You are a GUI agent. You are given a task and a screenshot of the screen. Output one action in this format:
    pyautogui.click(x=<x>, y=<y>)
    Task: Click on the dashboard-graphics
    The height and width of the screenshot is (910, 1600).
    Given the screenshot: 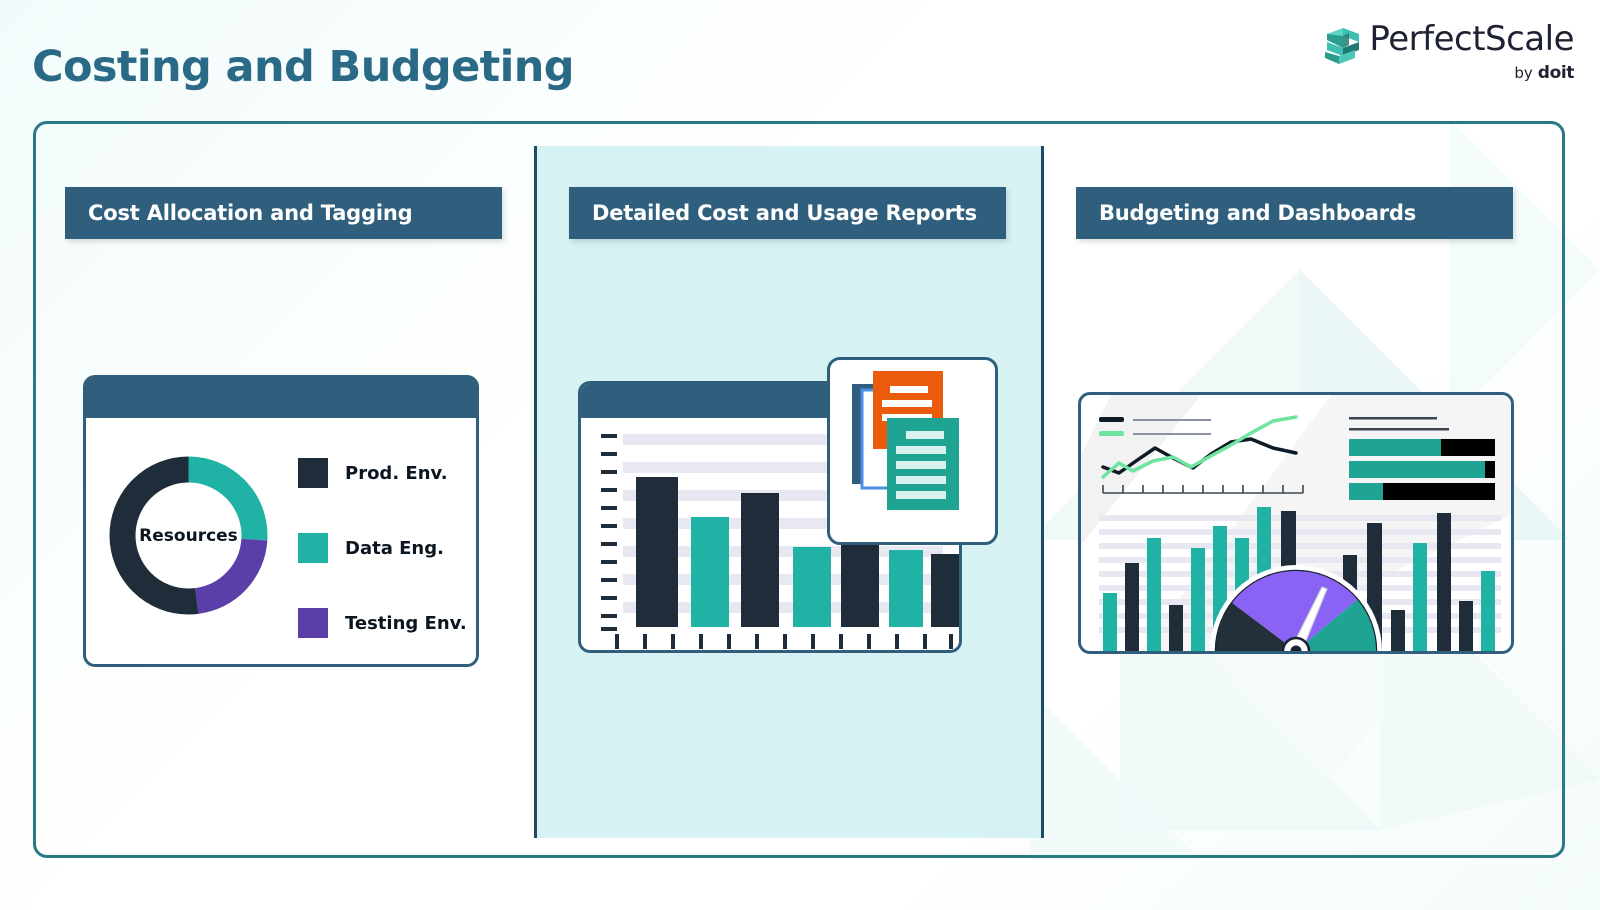 What is the action you would take?
    pyautogui.click(x=1296, y=523)
    